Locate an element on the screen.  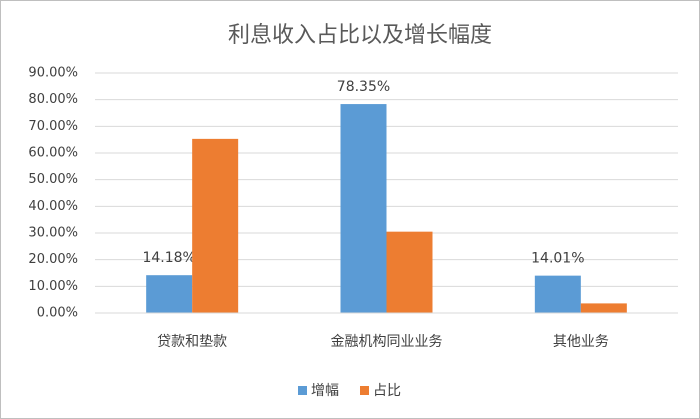
y-tick-label: 0.00% is located at coordinates (57, 313).